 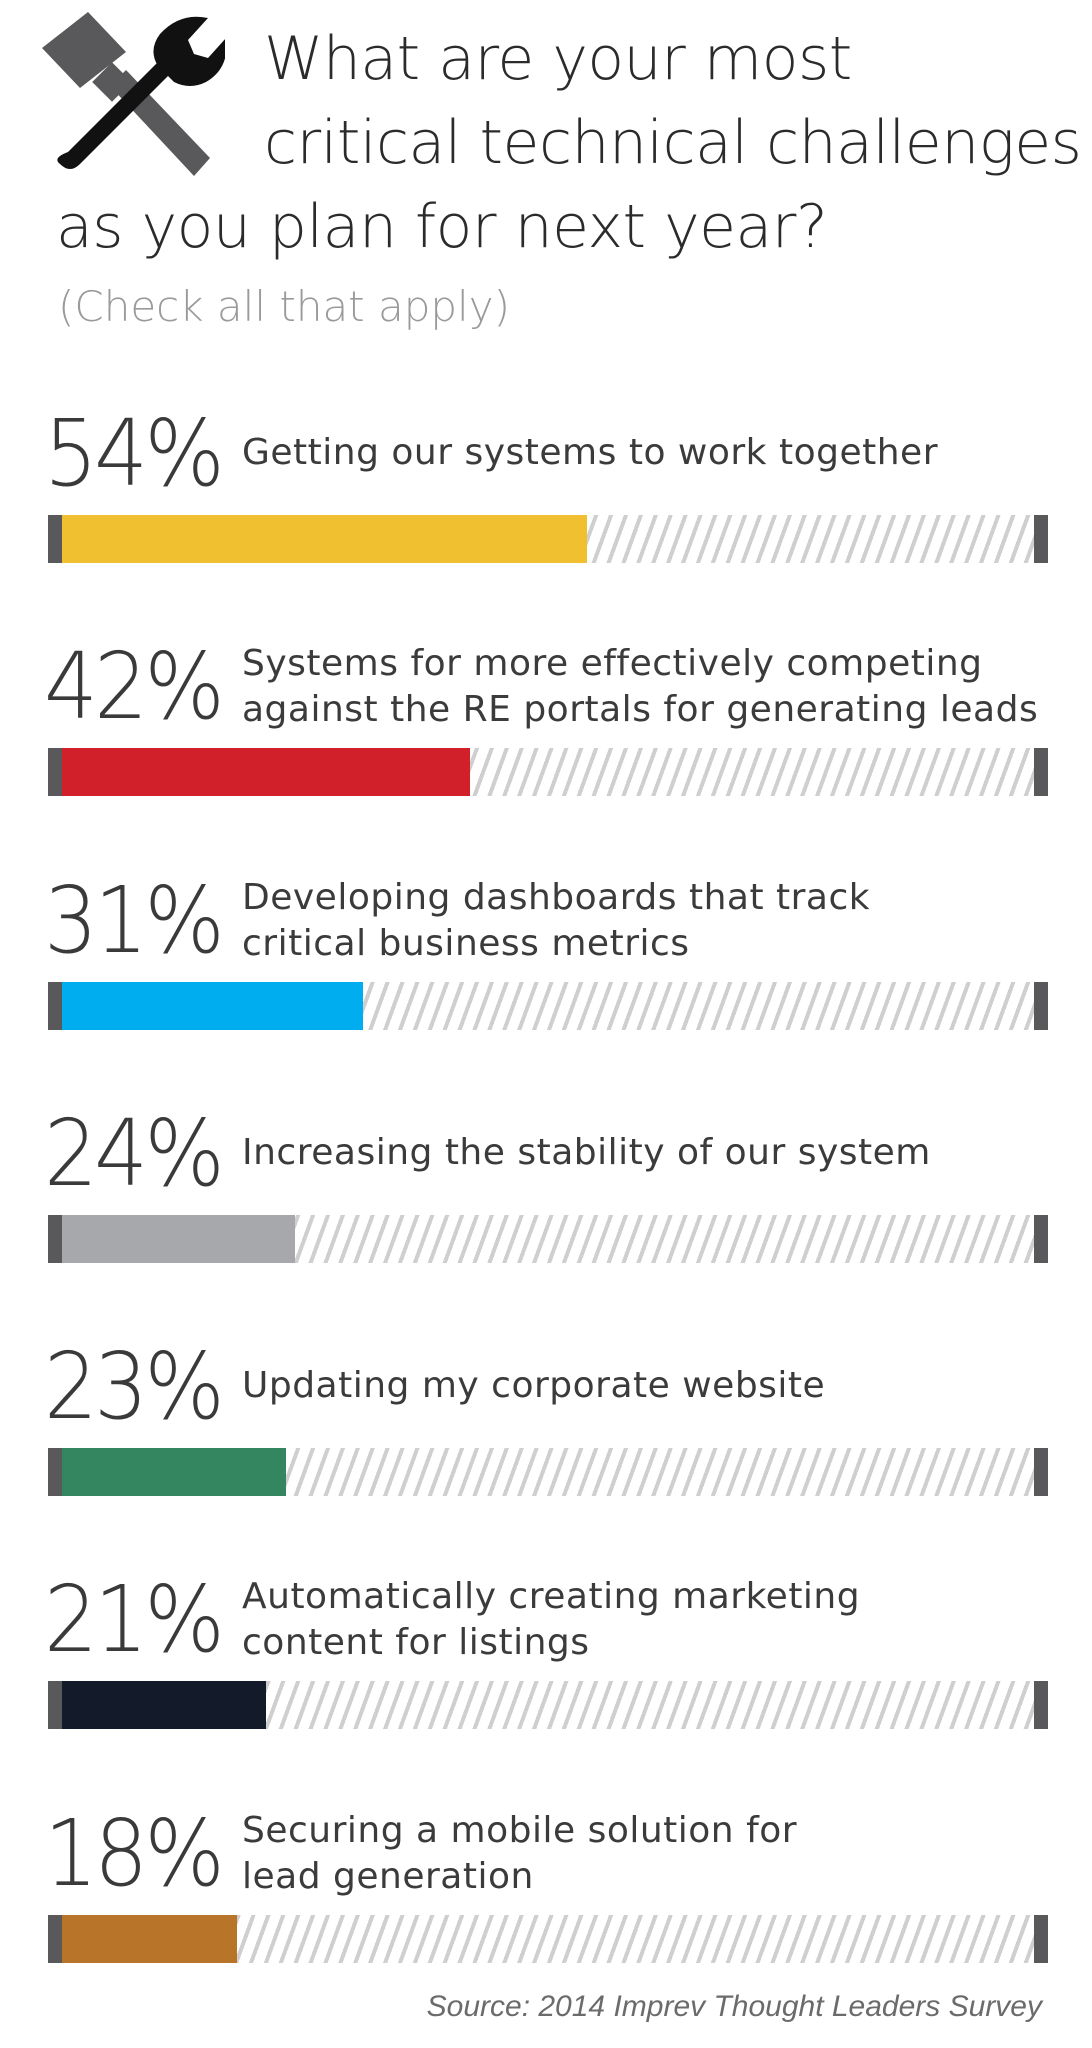 What do you see at coordinates (134, 1386) in the screenshot?
I see `percent-label: 23%` at bounding box center [134, 1386].